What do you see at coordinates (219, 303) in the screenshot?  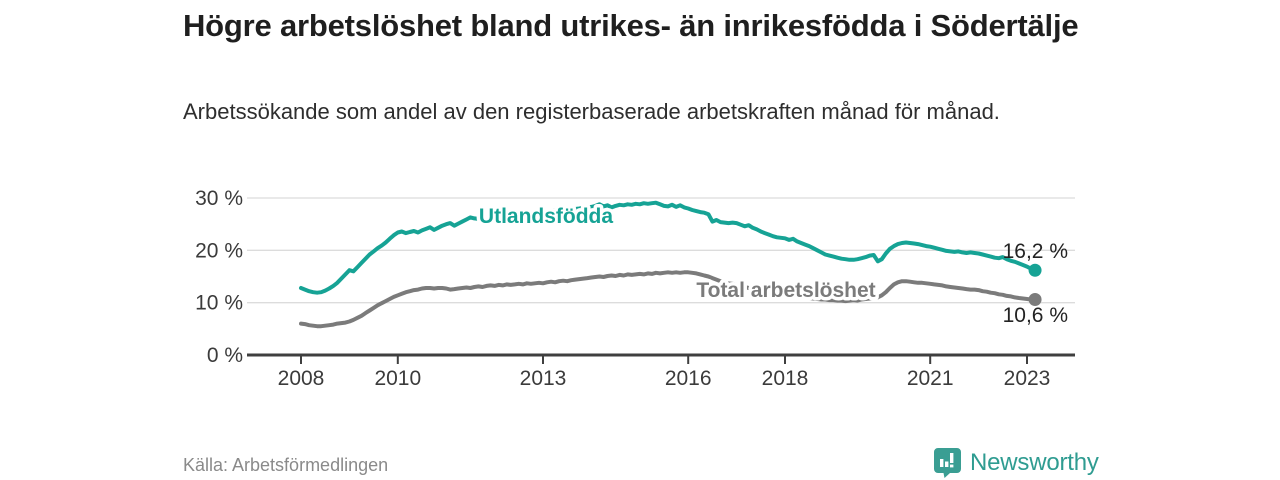 I see `y-tick-label: 10 %` at bounding box center [219, 303].